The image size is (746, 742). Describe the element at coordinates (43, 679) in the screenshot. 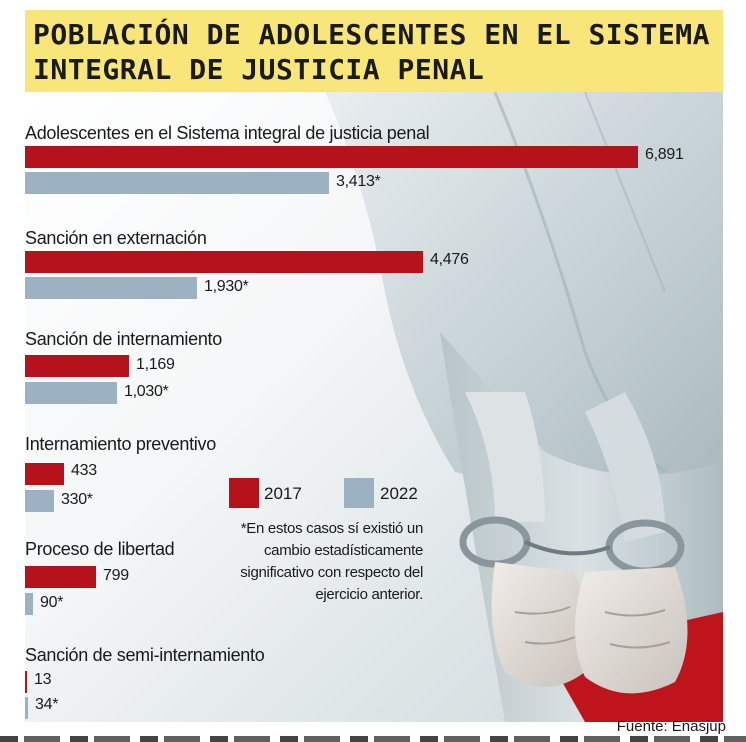

I see `value-label-2017: 13` at that location.